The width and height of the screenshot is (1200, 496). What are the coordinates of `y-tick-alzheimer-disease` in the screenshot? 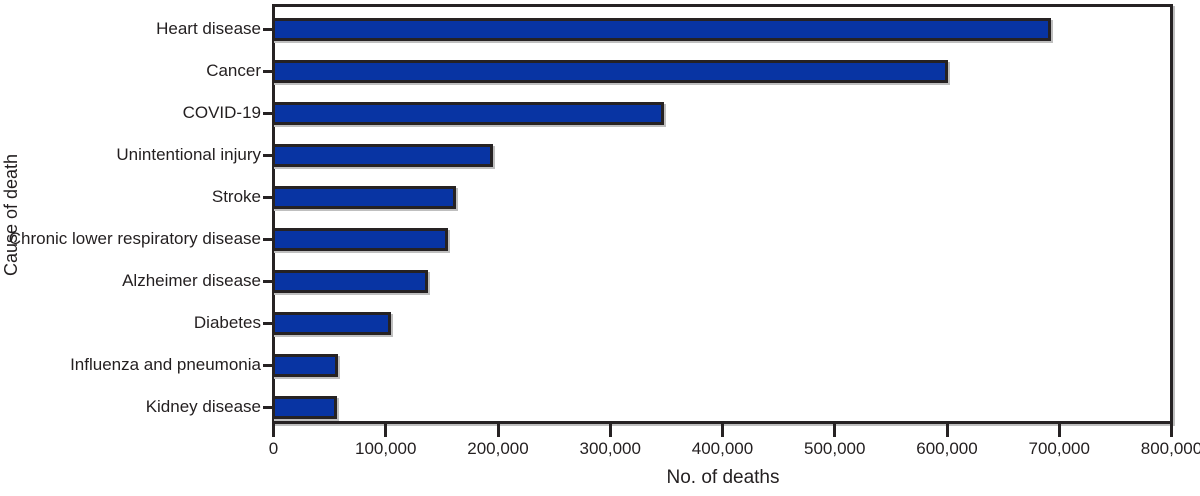 It's located at (268, 281).